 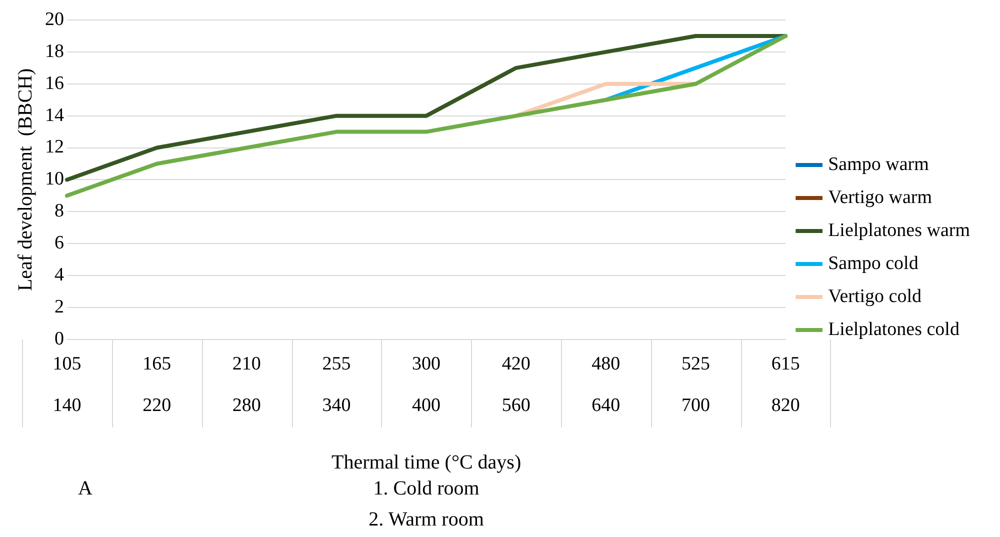 I want to click on legend-label: Lielplatones warm, so click(x=899, y=230).